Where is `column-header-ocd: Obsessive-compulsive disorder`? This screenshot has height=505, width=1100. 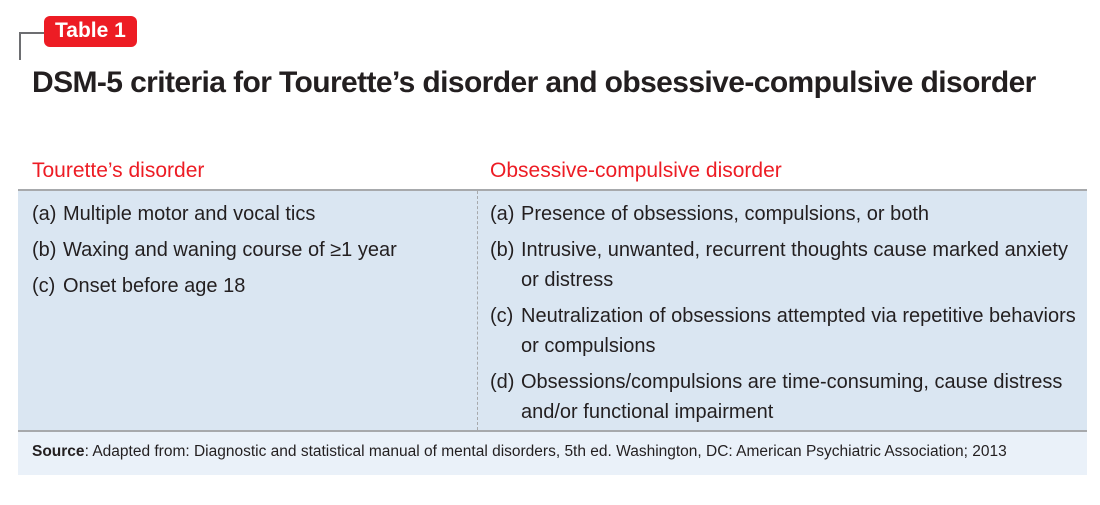
column-header-ocd: Obsessive-compulsive disorder is located at coordinates (636, 170).